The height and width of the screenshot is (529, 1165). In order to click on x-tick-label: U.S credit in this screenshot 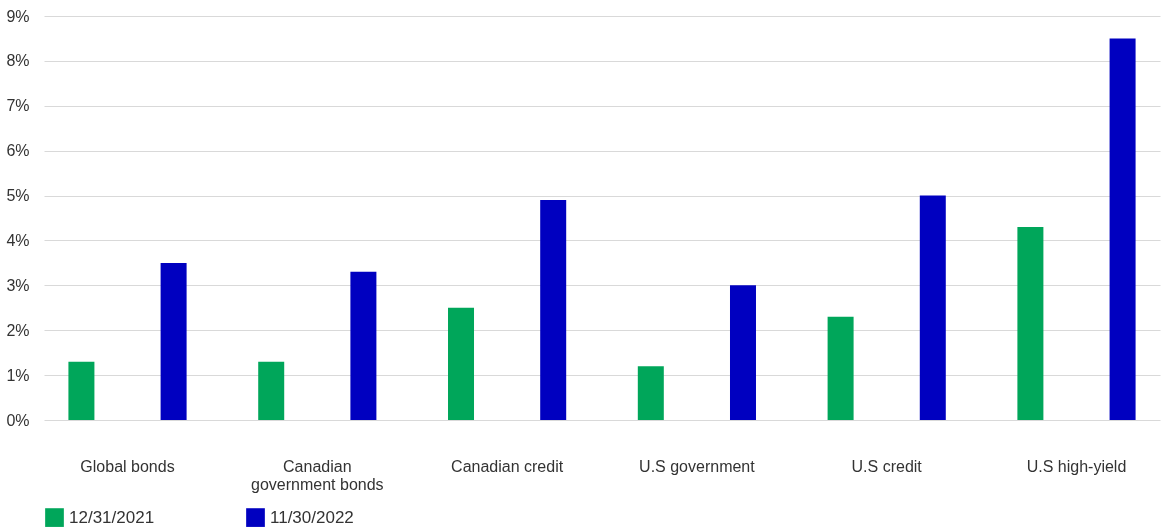, I will do `click(887, 466)`.